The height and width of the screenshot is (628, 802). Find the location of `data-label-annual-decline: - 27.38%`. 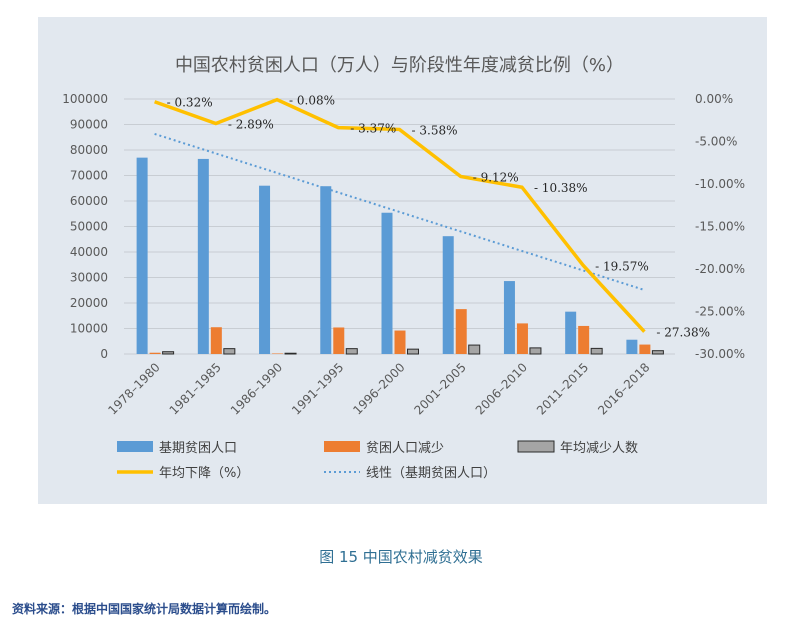

data-label-annual-decline: - 27.38% is located at coordinates (683, 333).